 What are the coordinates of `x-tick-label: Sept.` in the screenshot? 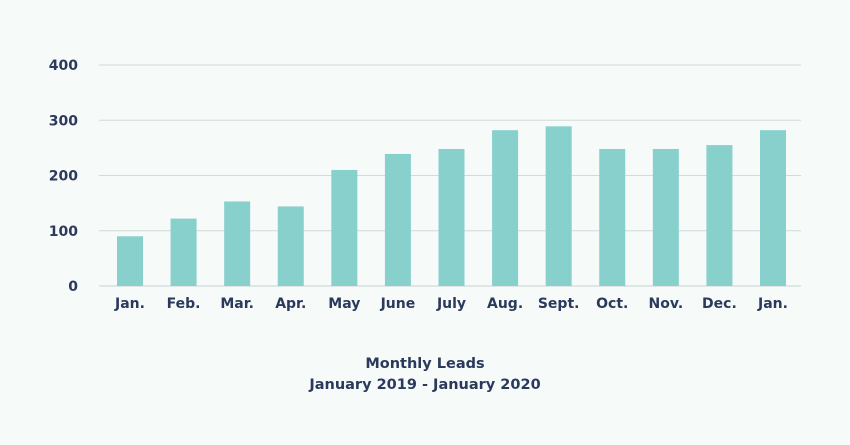 It's located at (559, 304).